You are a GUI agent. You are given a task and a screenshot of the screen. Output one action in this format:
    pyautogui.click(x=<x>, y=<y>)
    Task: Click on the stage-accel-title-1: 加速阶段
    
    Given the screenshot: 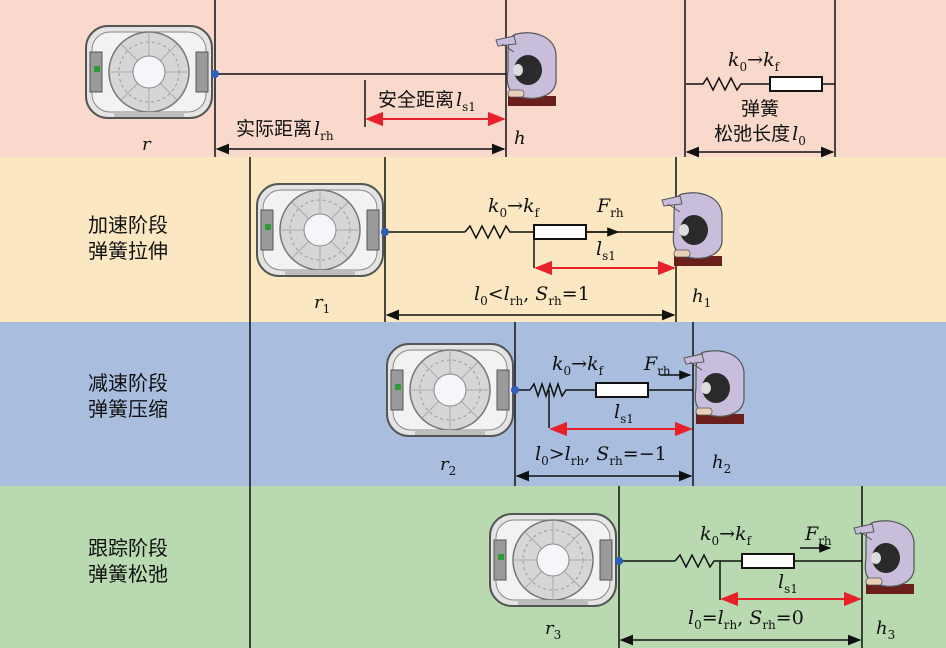 What is the action you would take?
    pyautogui.click(x=128, y=225)
    